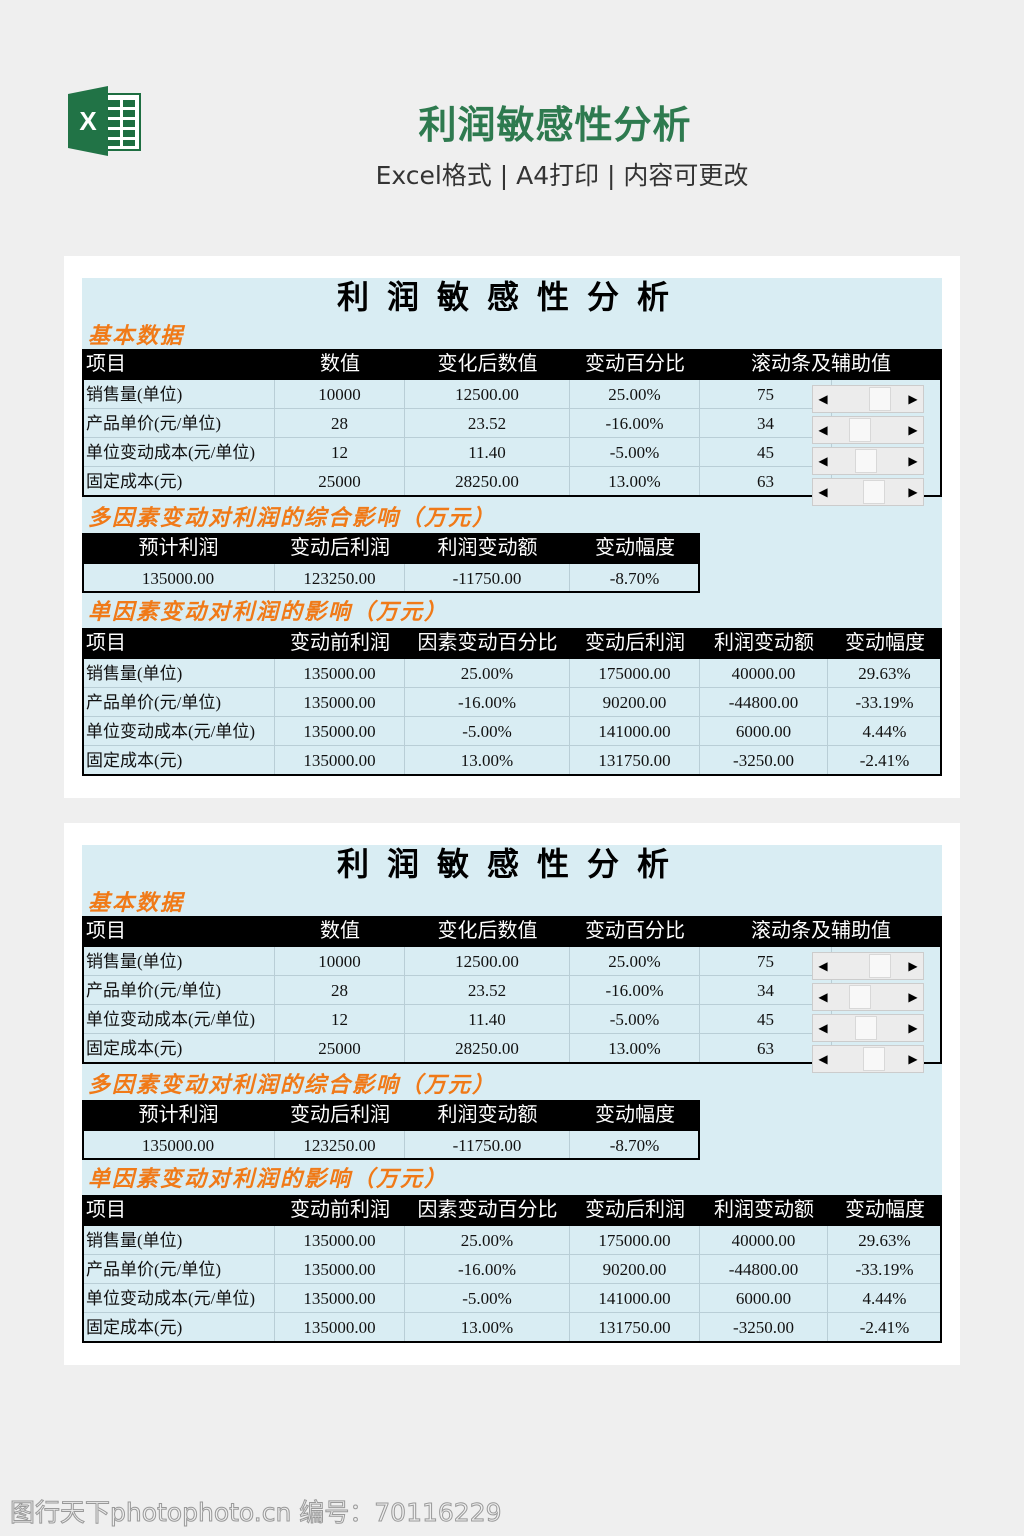  I want to click on table-cell: 90200.00, so click(635, 702).